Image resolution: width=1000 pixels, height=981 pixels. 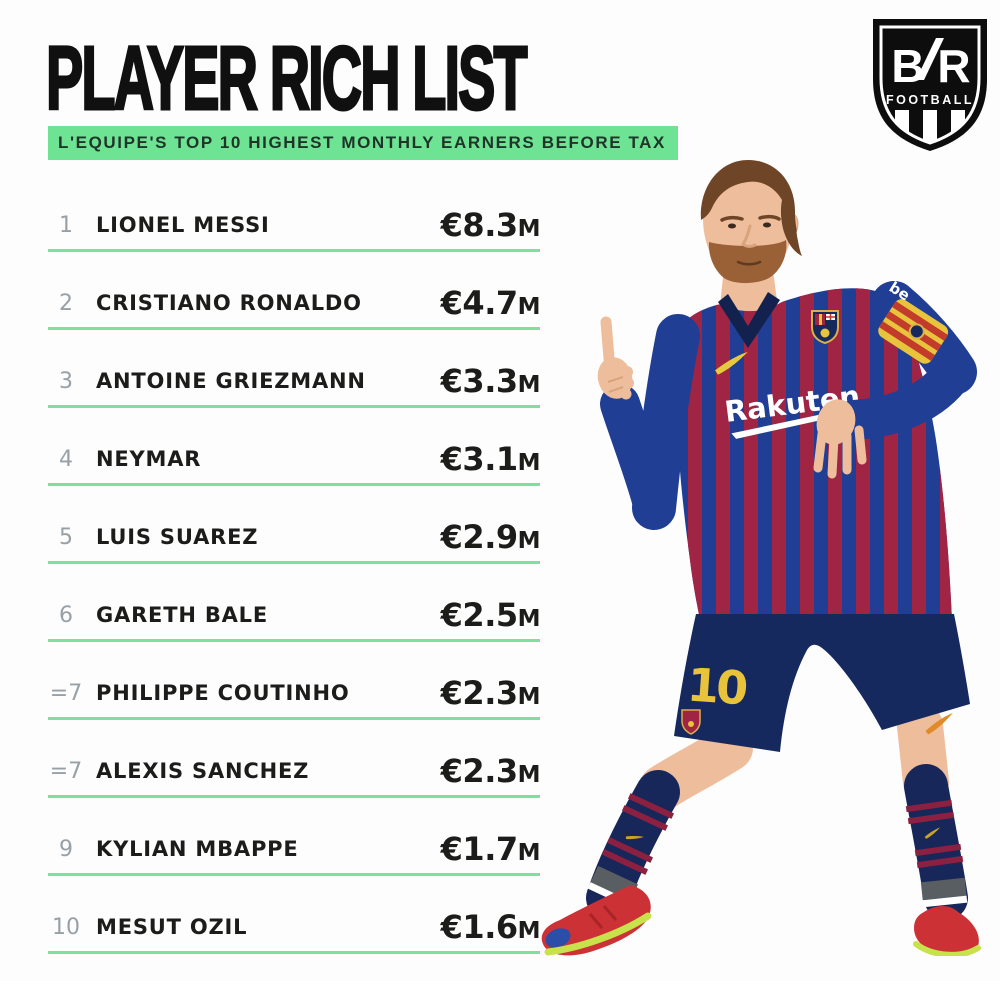 I want to click on right-leg, so click(x=939, y=829).